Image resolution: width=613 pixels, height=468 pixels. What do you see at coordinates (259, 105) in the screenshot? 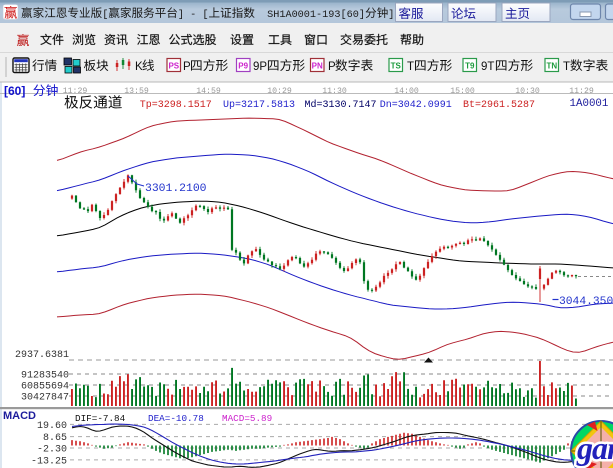
I see `svg-text: Up=3217.5813` at bounding box center [259, 105].